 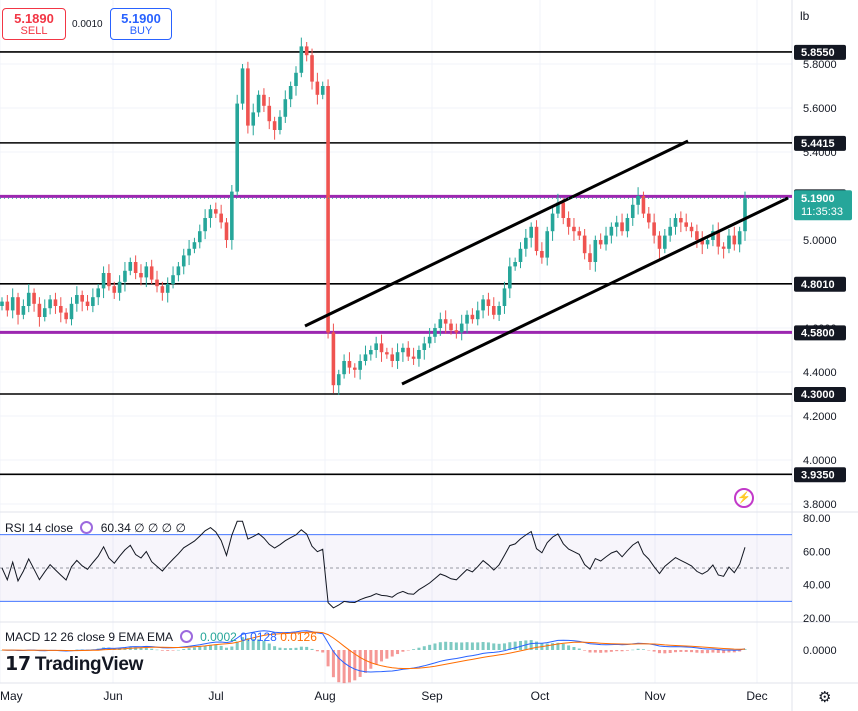 I want to click on gear-icon: ⚙, so click(x=825, y=697).